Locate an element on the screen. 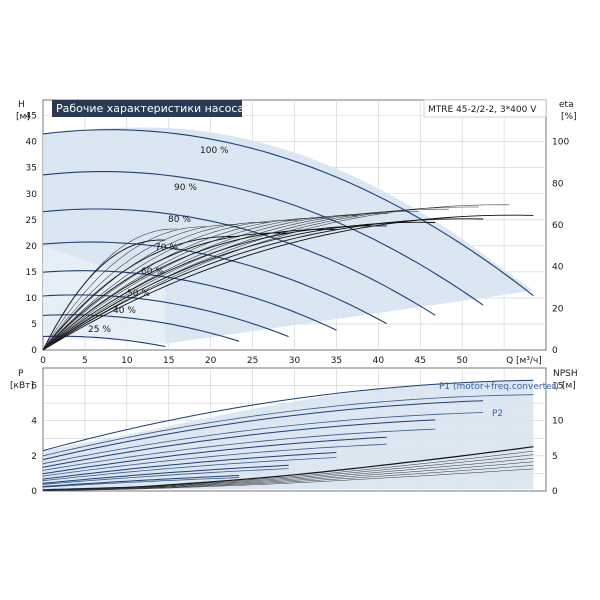 The height and width of the screenshot is (600, 600). y-tick-label: 35 is located at coordinates (31, 169).